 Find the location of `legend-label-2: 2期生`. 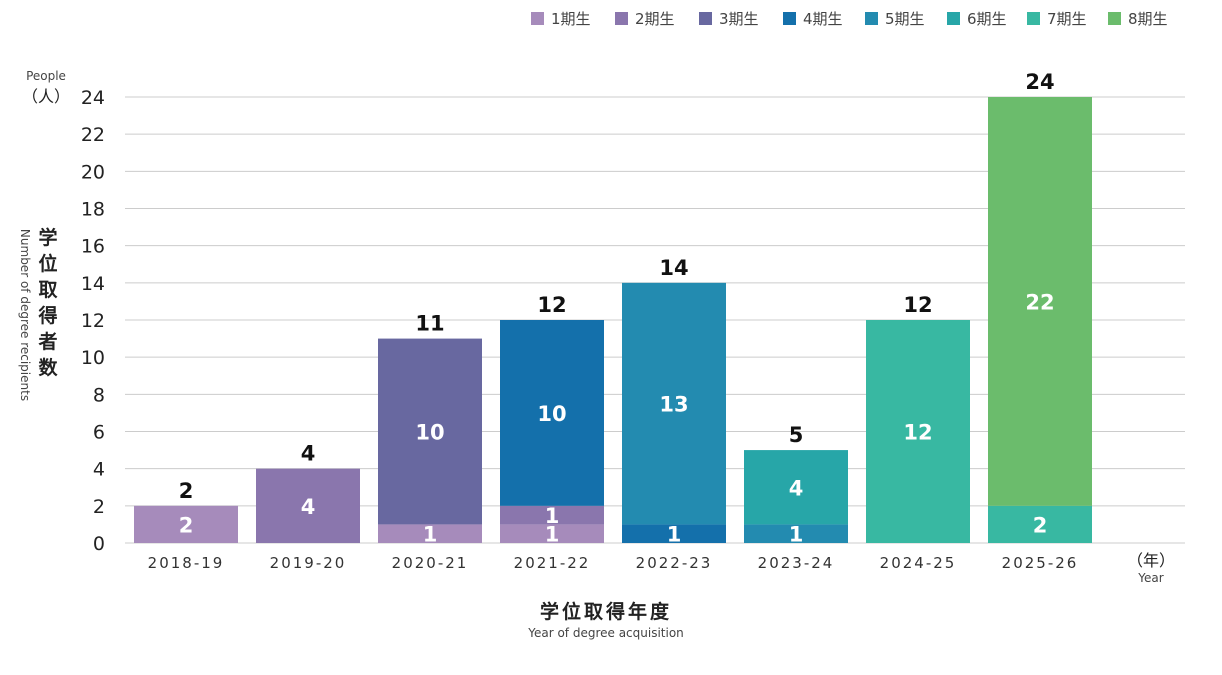

legend-label-2: 2期生 is located at coordinates (655, 19).